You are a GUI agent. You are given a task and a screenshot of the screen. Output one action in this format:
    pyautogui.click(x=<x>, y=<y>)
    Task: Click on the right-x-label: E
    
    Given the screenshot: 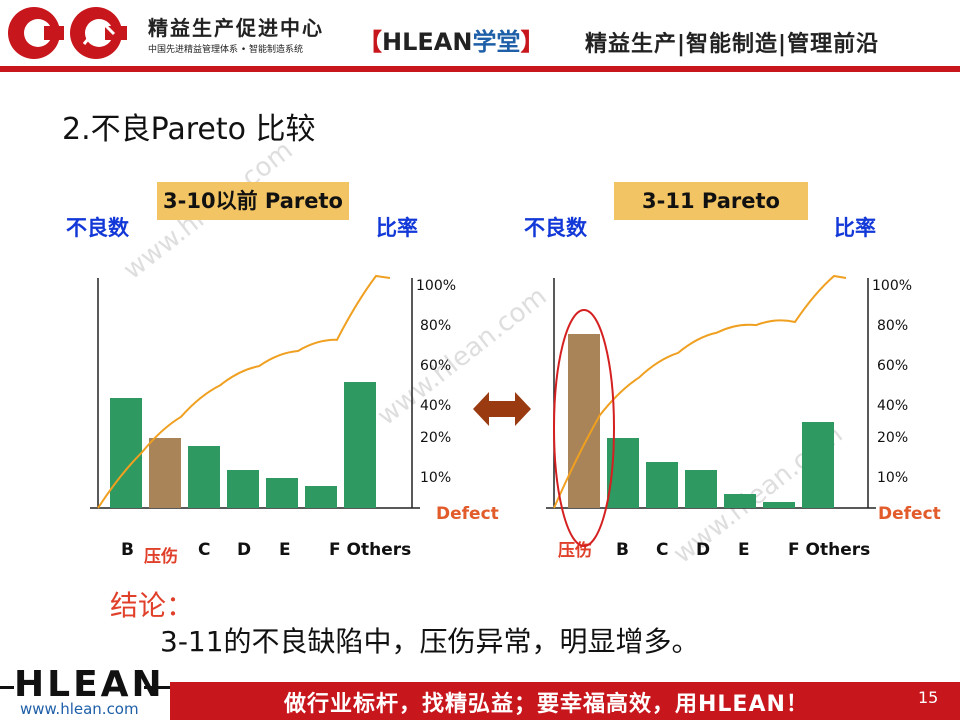 What is the action you would take?
    pyautogui.click(x=744, y=550)
    